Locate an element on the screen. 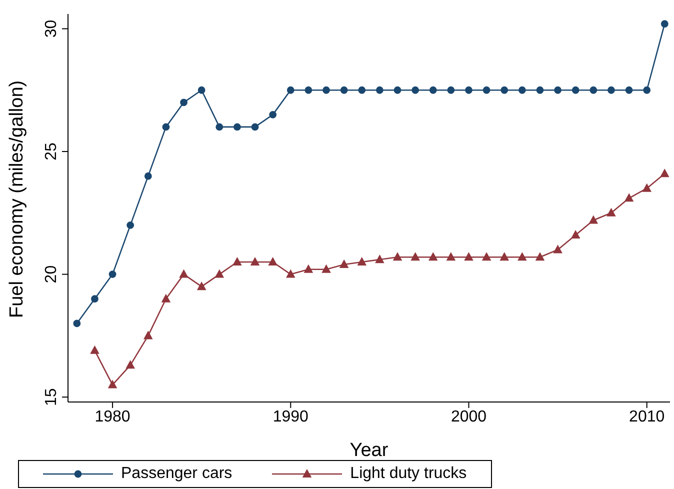 The width and height of the screenshot is (674, 489). y-tick-label: 30 is located at coordinates (51, 29).